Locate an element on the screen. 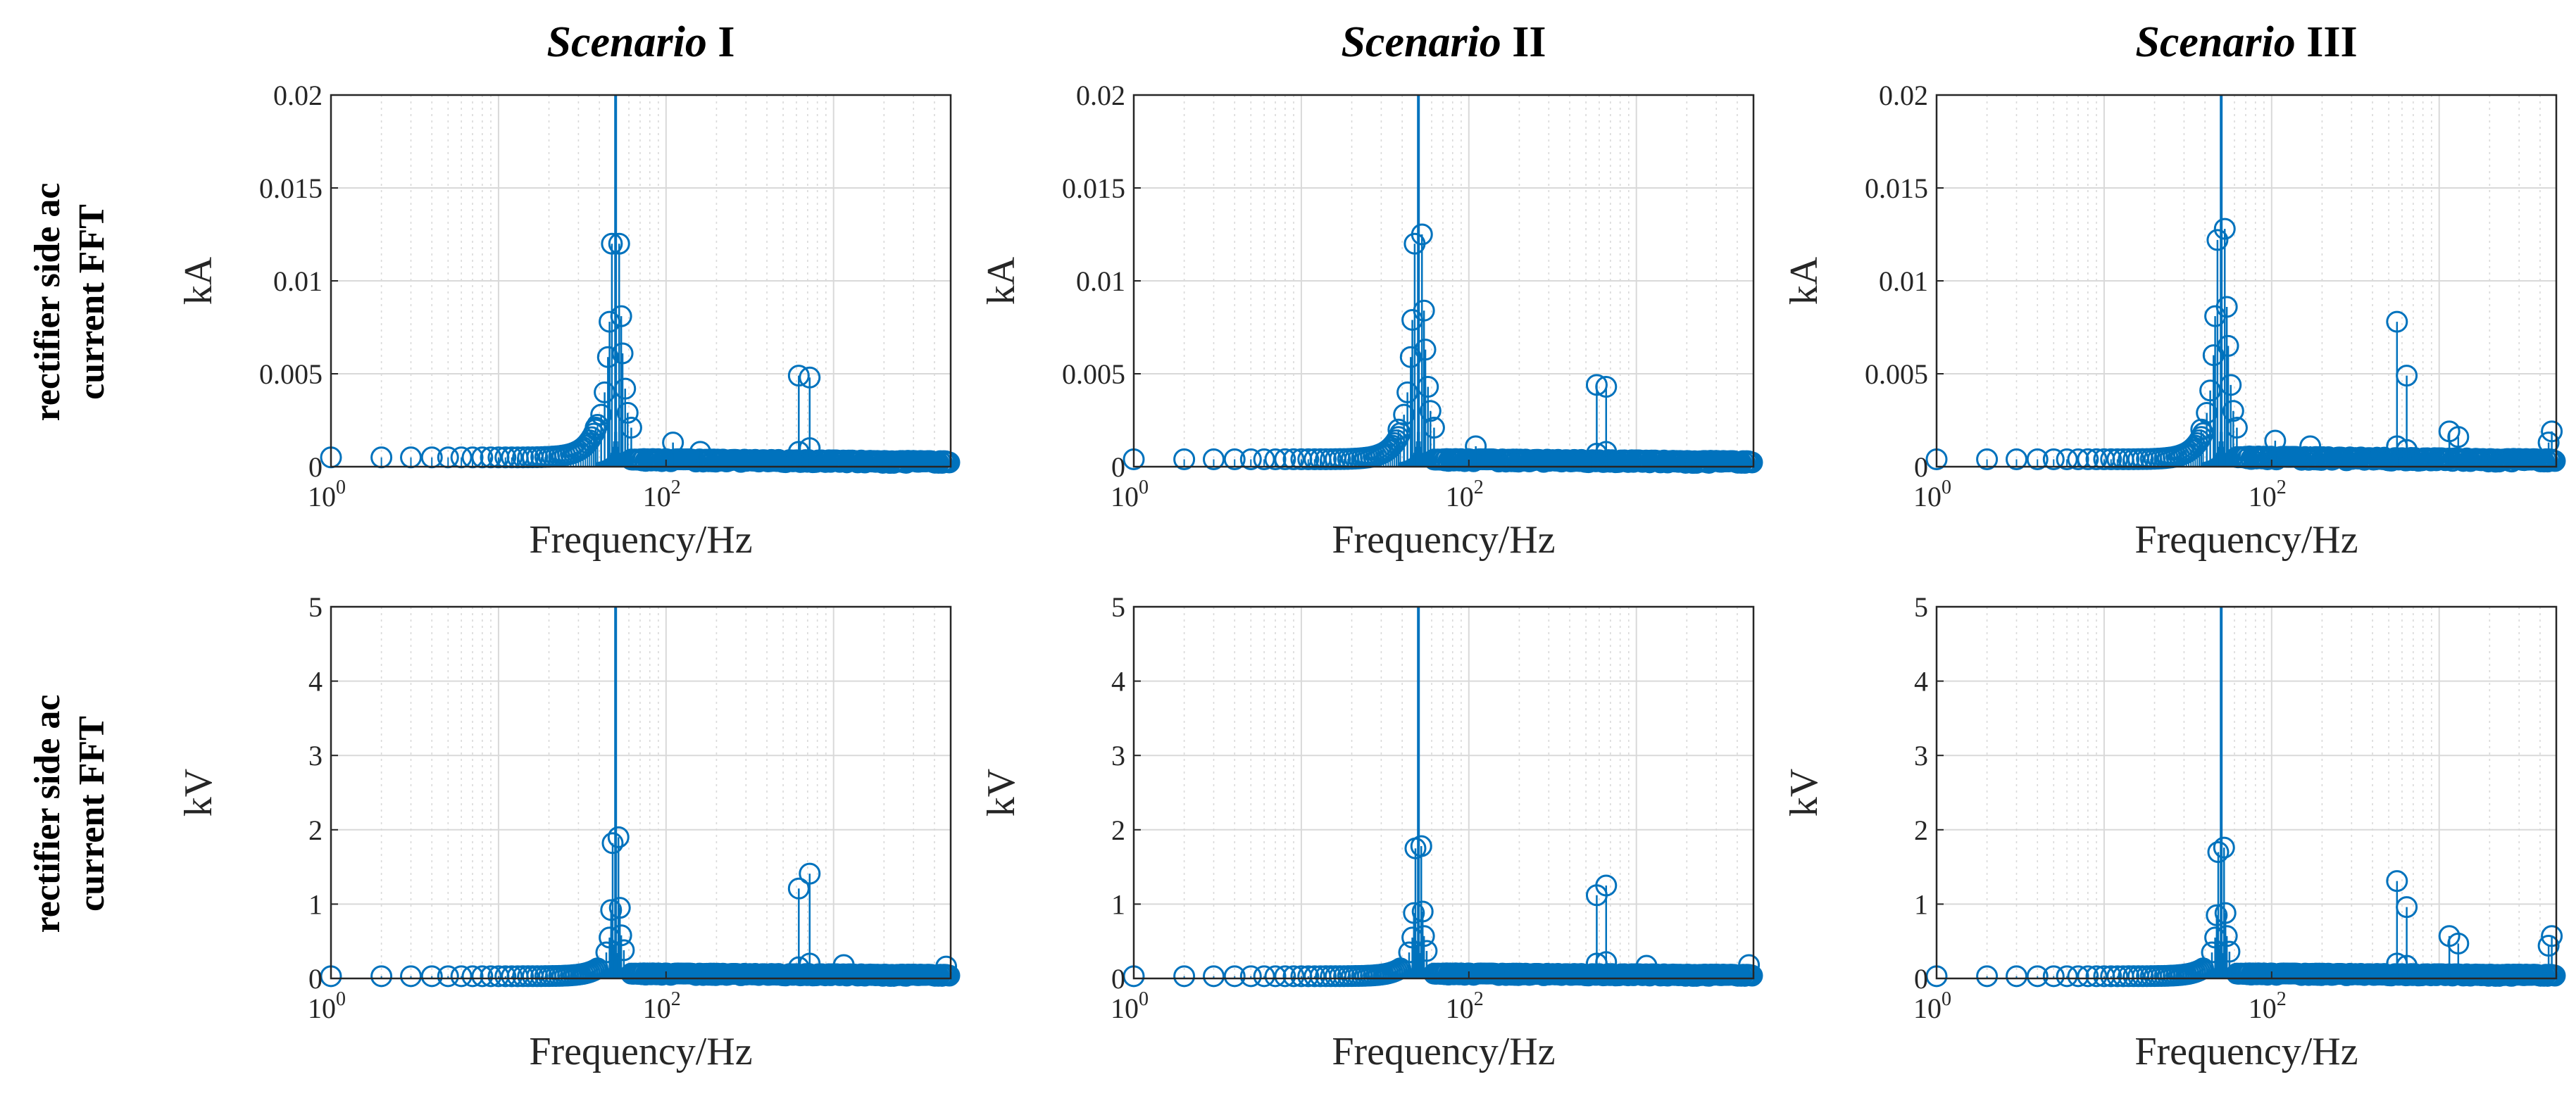  scenario-title: Scenario I is located at coordinates (641, 42).